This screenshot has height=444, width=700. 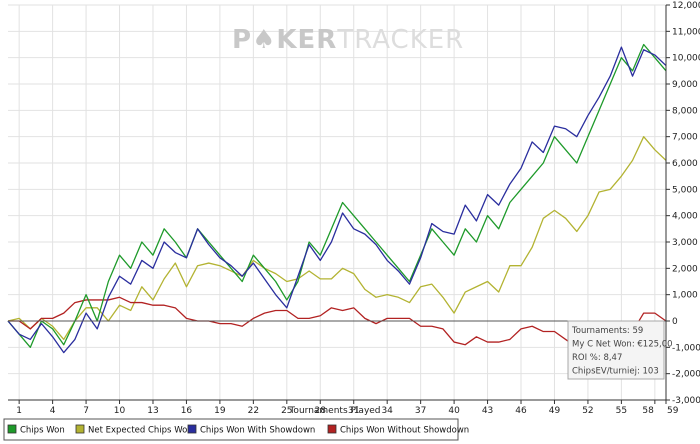 I want to click on x-tick-label: 16, so click(x=187, y=411).